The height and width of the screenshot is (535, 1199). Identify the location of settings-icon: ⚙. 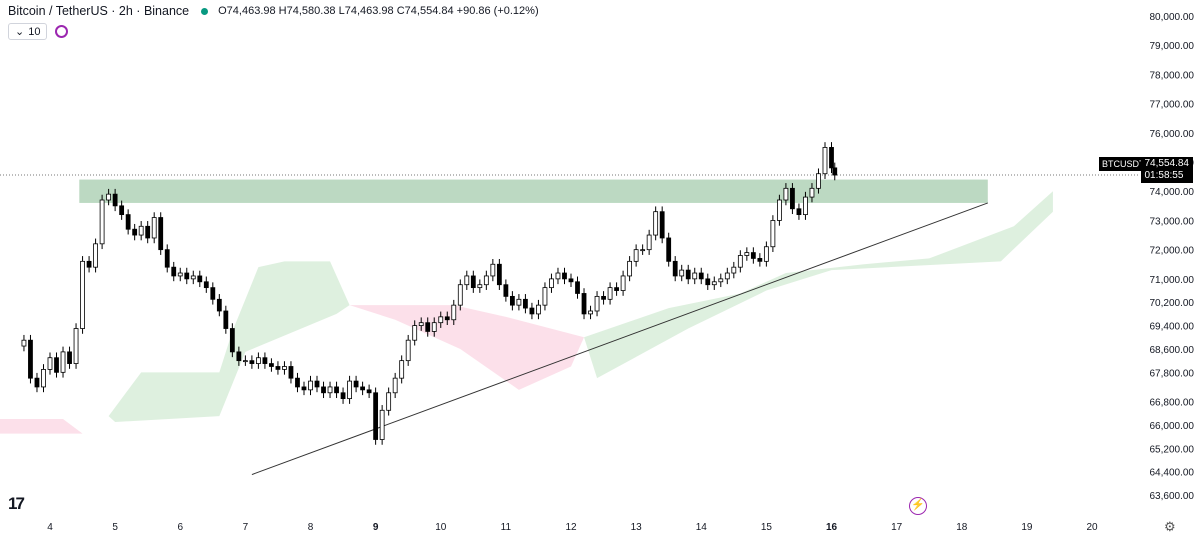
(1170, 526).